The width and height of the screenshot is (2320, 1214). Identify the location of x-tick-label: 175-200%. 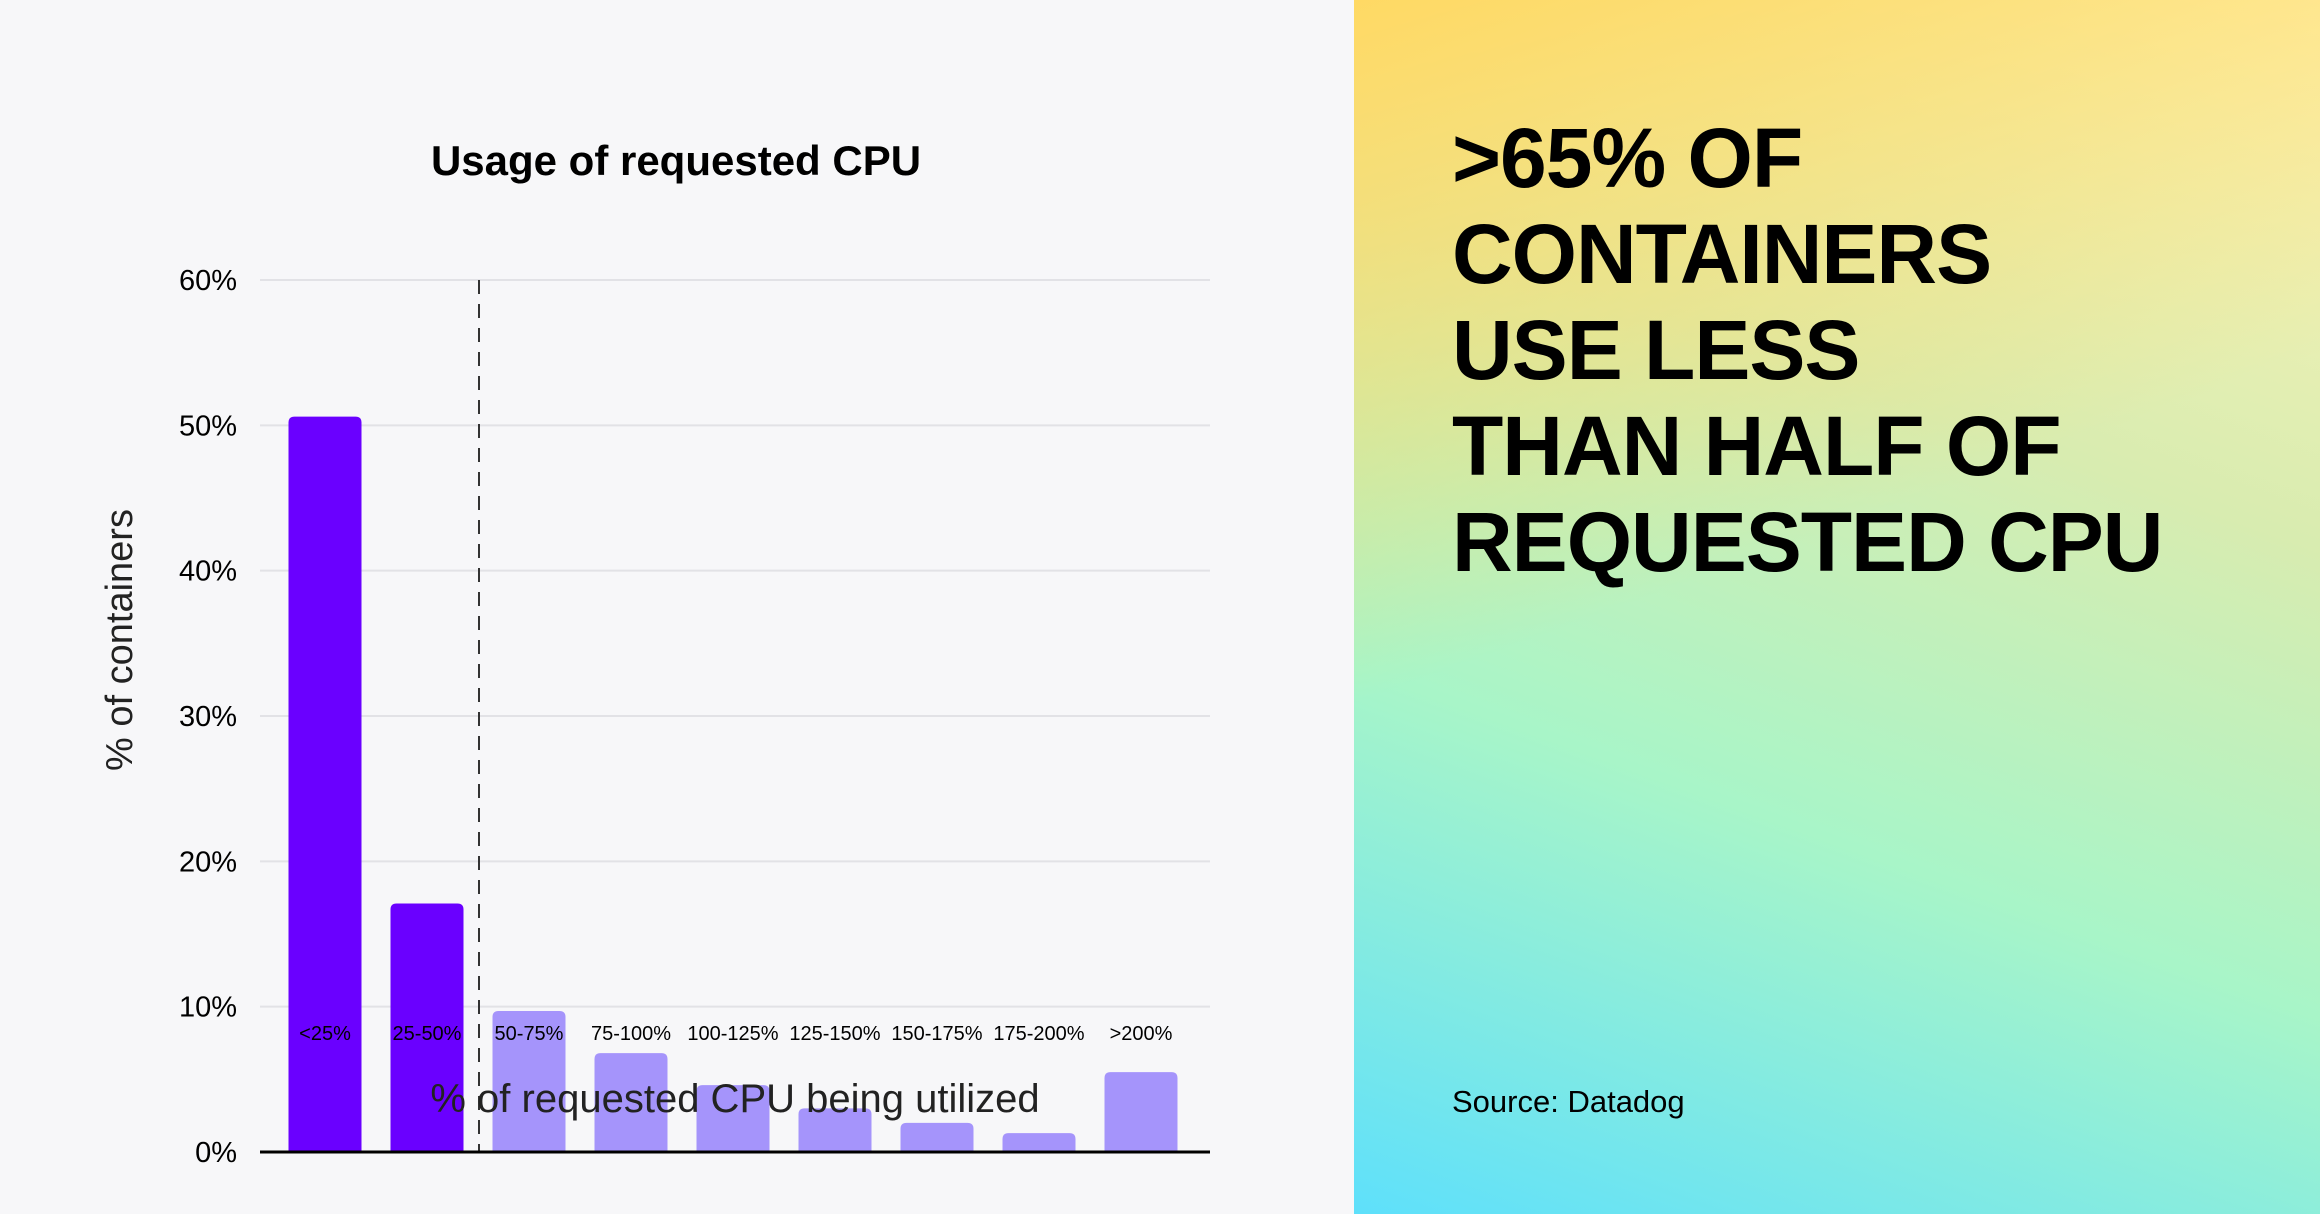
(1038, 1034).